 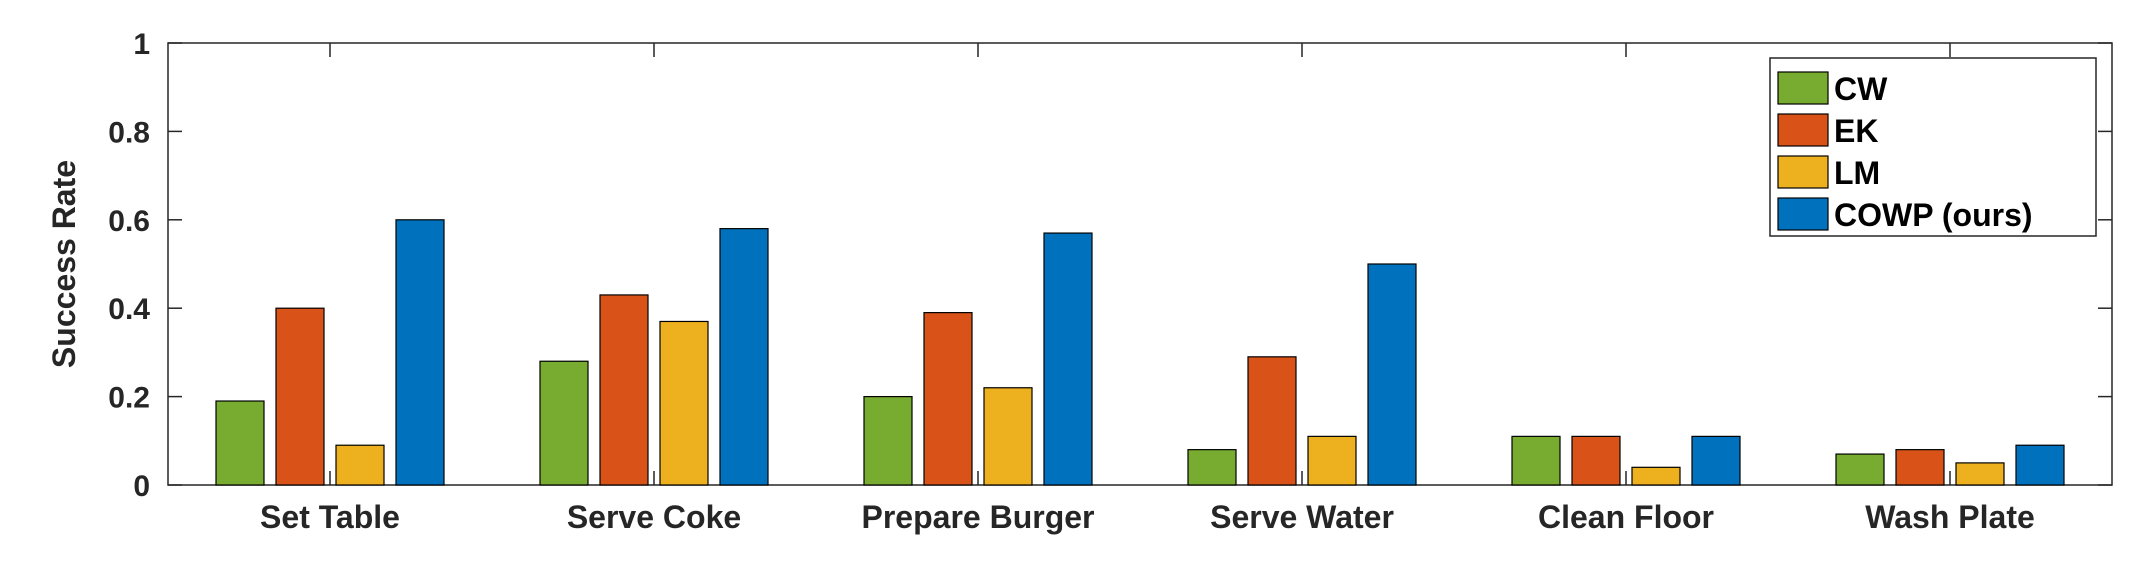 What do you see at coordinates (1933, 147) in the screenshot?
I see `legend: CW EK LM COWP (ours)` at bounding box center [1933, 147].